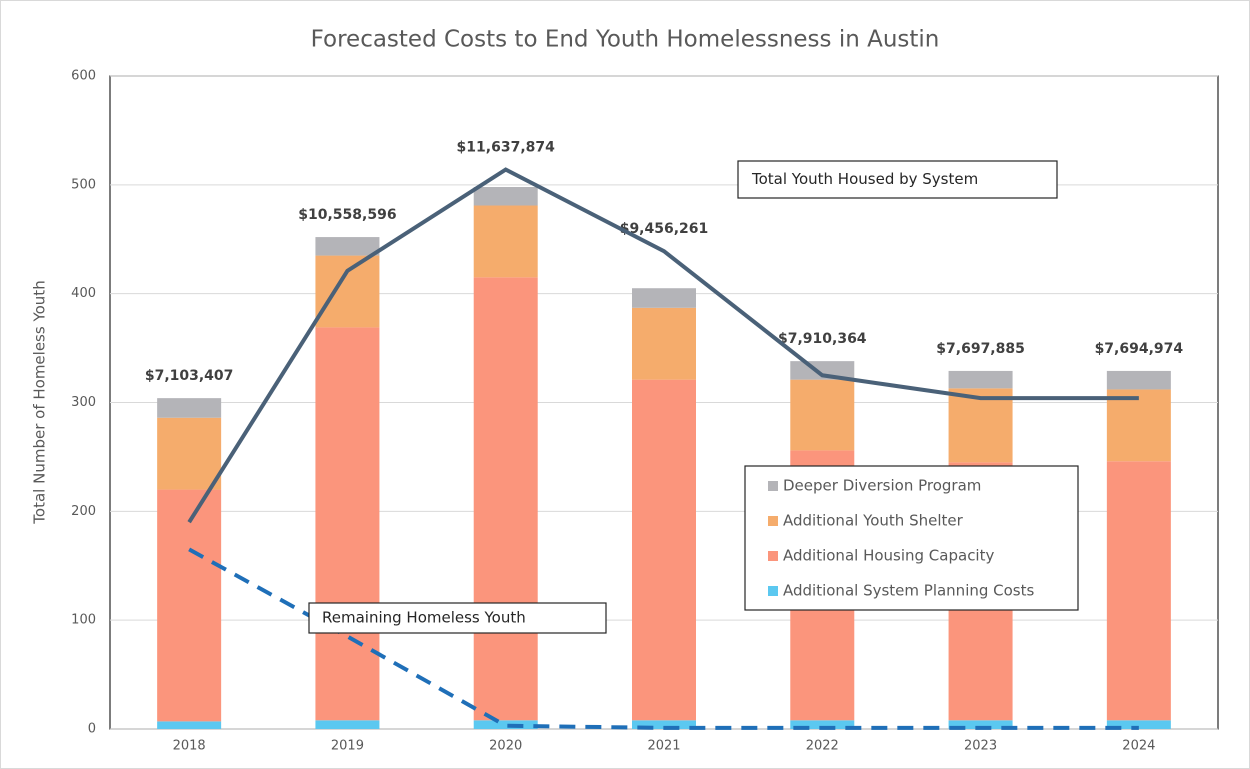 This screenshot has width=1250, height=769. What do you see at coordinates (882, 486) in the screenshot?
I see `legend-label: Deeper Diversion Program` at bounding box center [882, 486].